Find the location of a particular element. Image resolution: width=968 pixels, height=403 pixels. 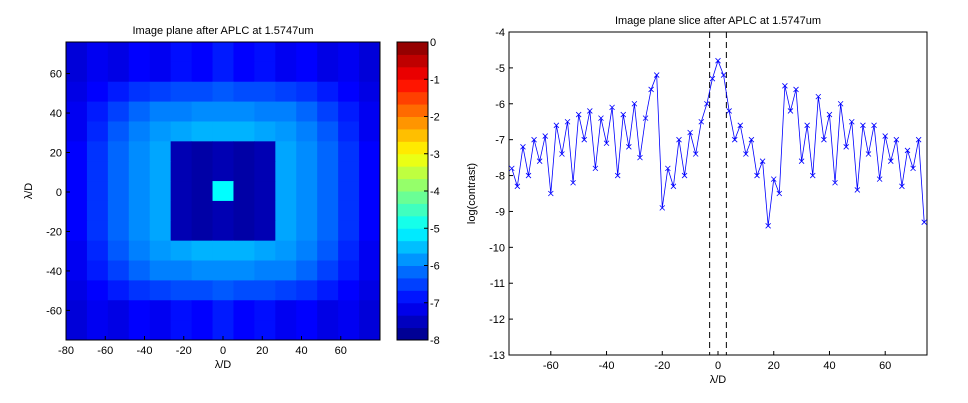

x-tick-label: -40 is located at coordinates (607, 366).